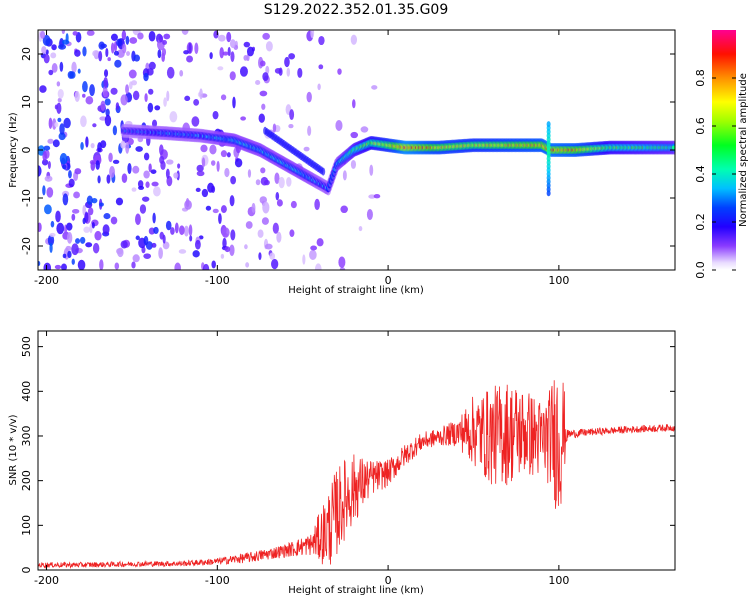 The height and width of the screenshot is (600, 750). What do you see at coordinates (700, 78) in the screenshot?
I see `colorbar-tick-label: 0.8` at bounding box center [700, 78].